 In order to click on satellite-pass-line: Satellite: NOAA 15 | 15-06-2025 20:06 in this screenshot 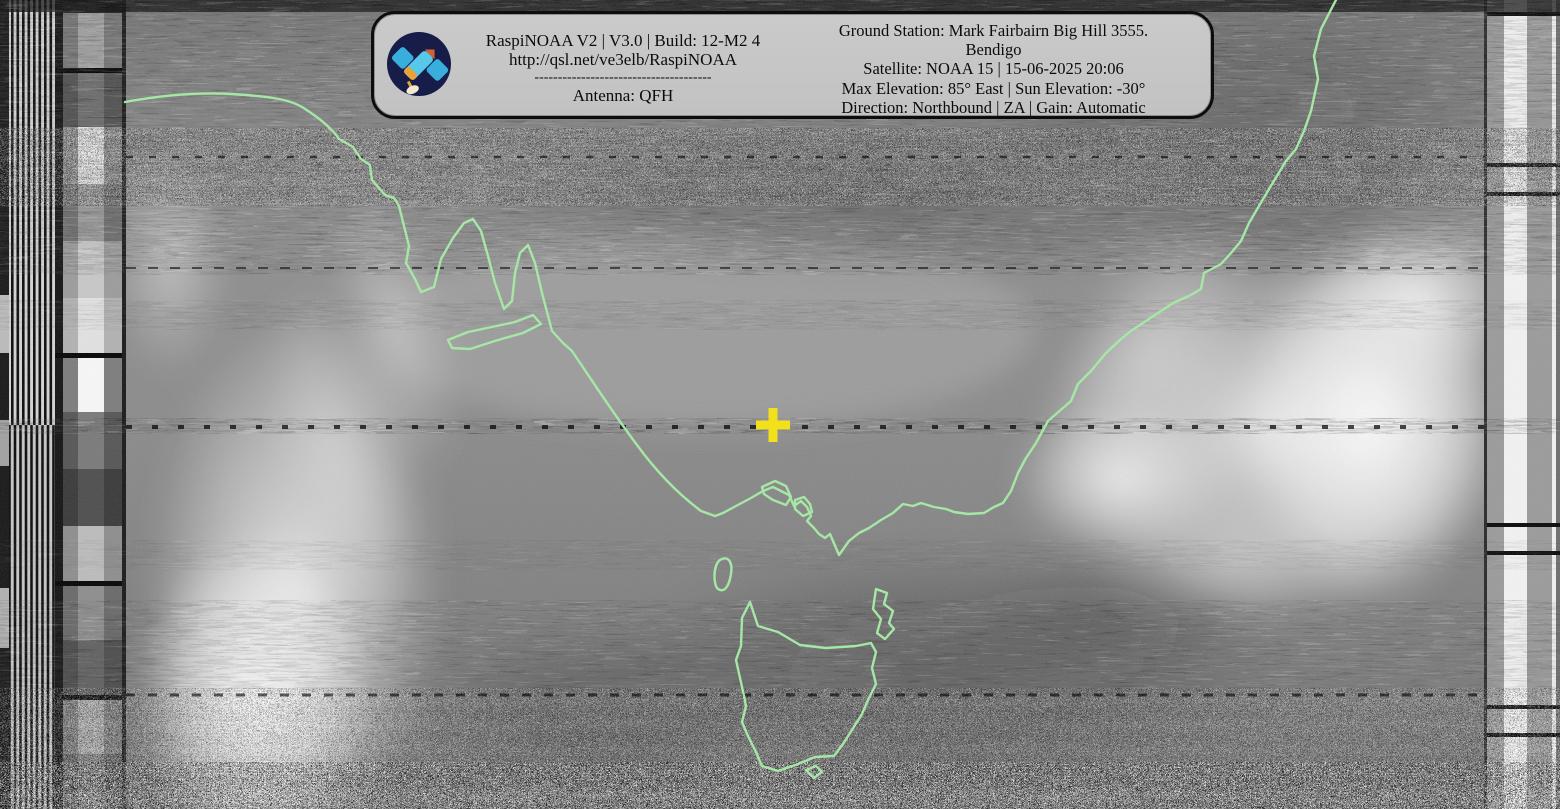, I will do `click(993, 69)`.